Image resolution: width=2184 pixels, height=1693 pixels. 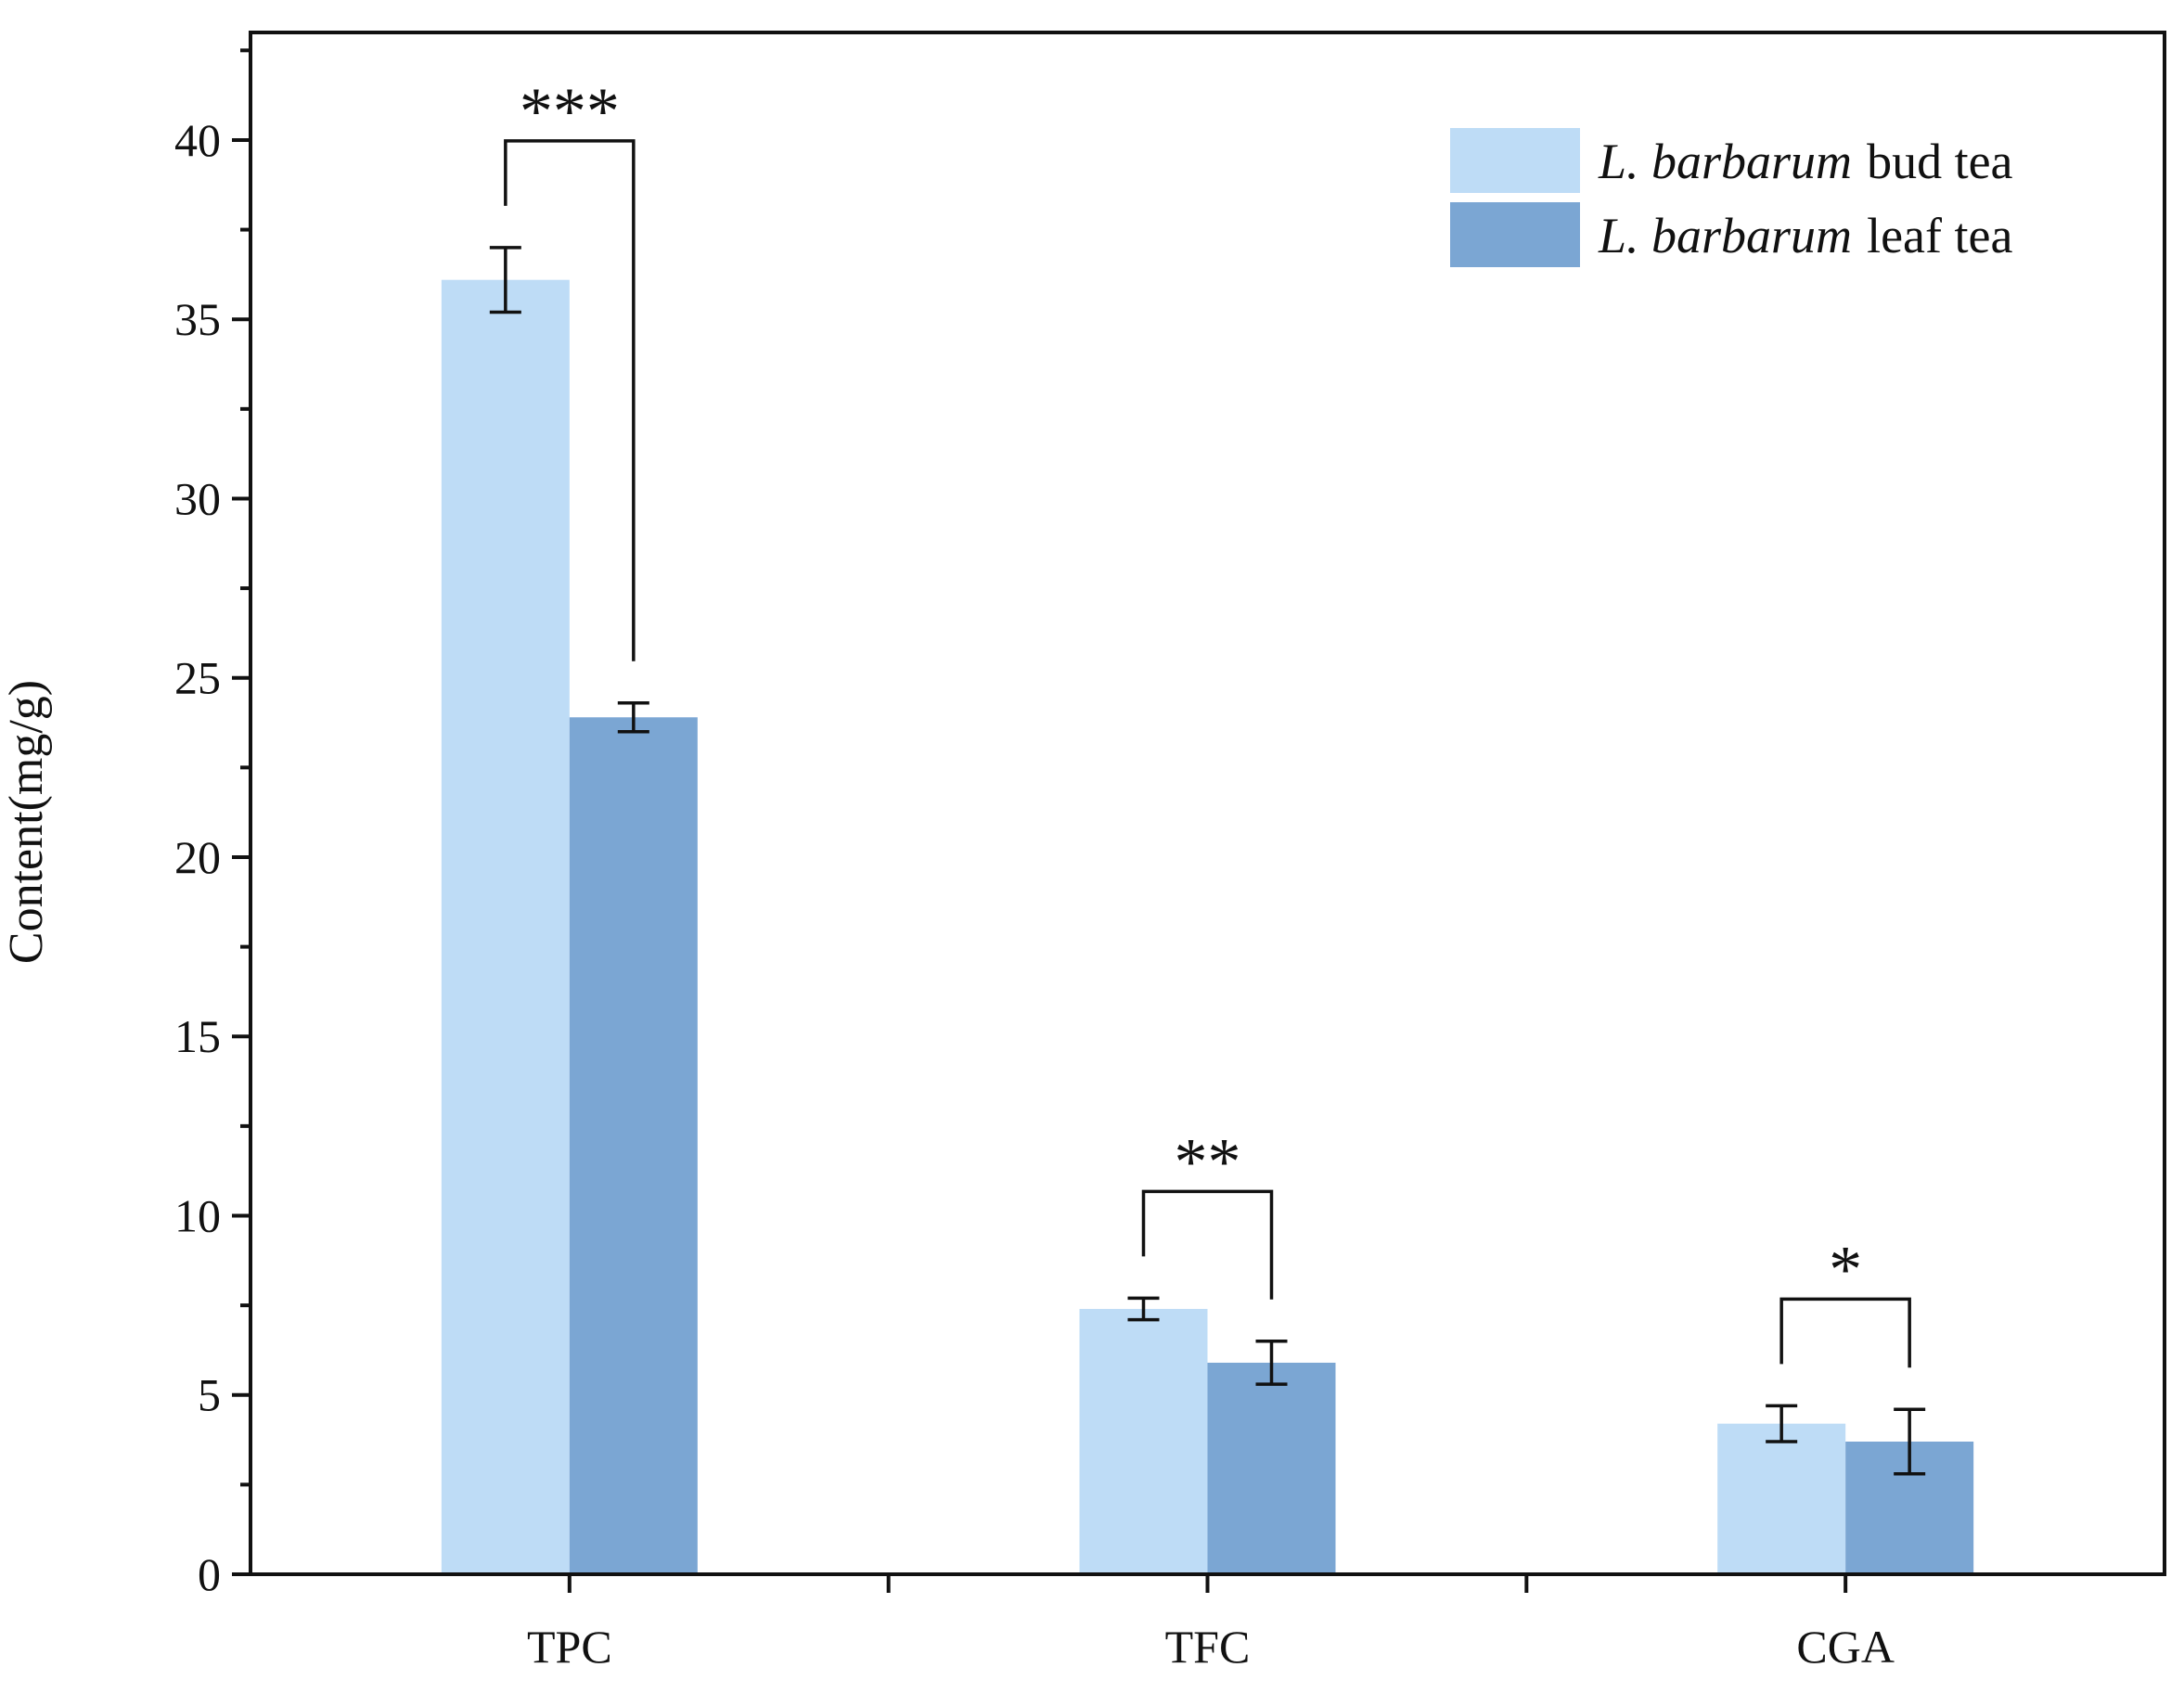 I want to click on legend: L. barbarum bud tea L. barbarum leaf tea, so click(x=1731, y=198).